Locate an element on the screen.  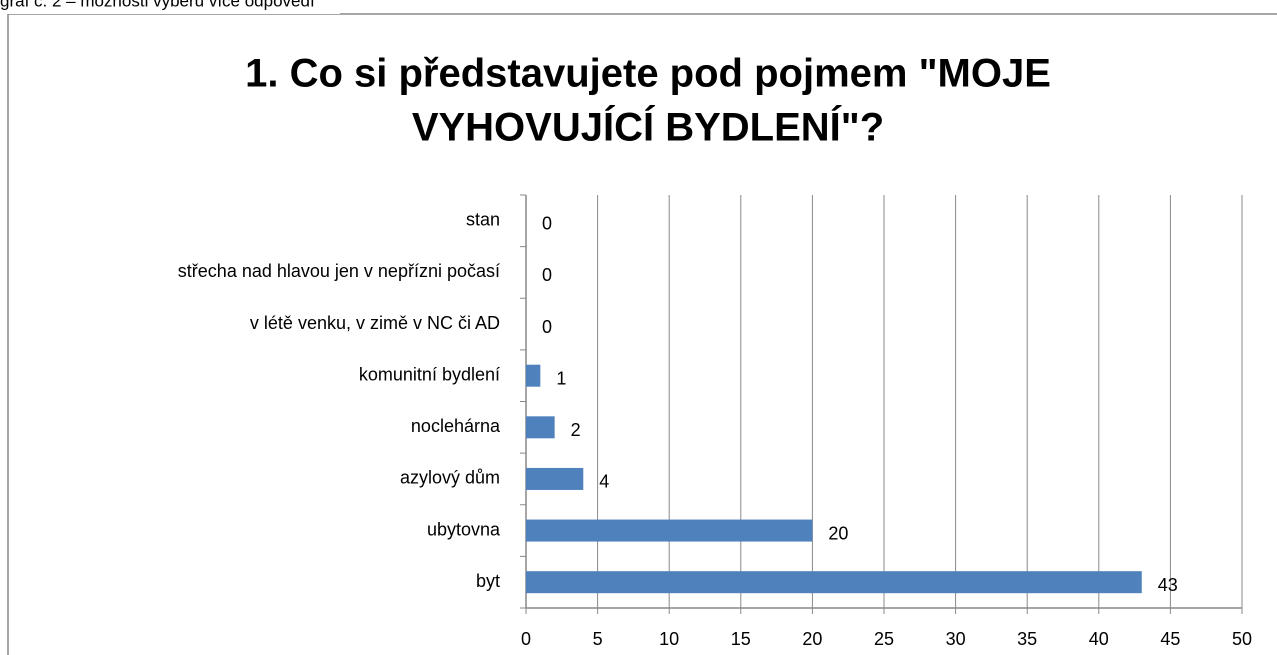
y-tick-label: noclehárna is located at coordinates (456, 426).